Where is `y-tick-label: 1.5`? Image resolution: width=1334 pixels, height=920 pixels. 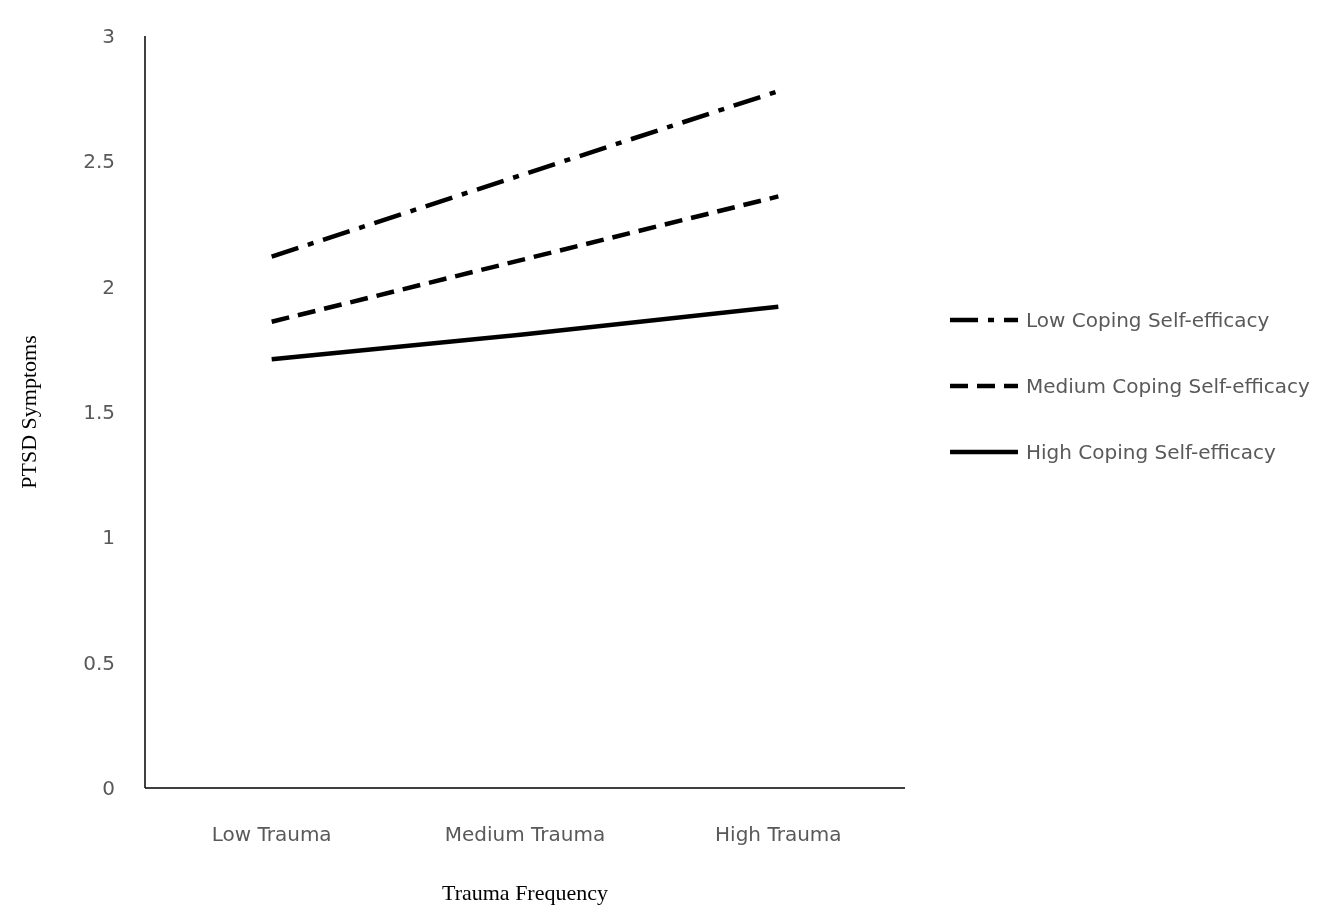 y-tick-label: 1.5 is located at coordinates (99, 412).